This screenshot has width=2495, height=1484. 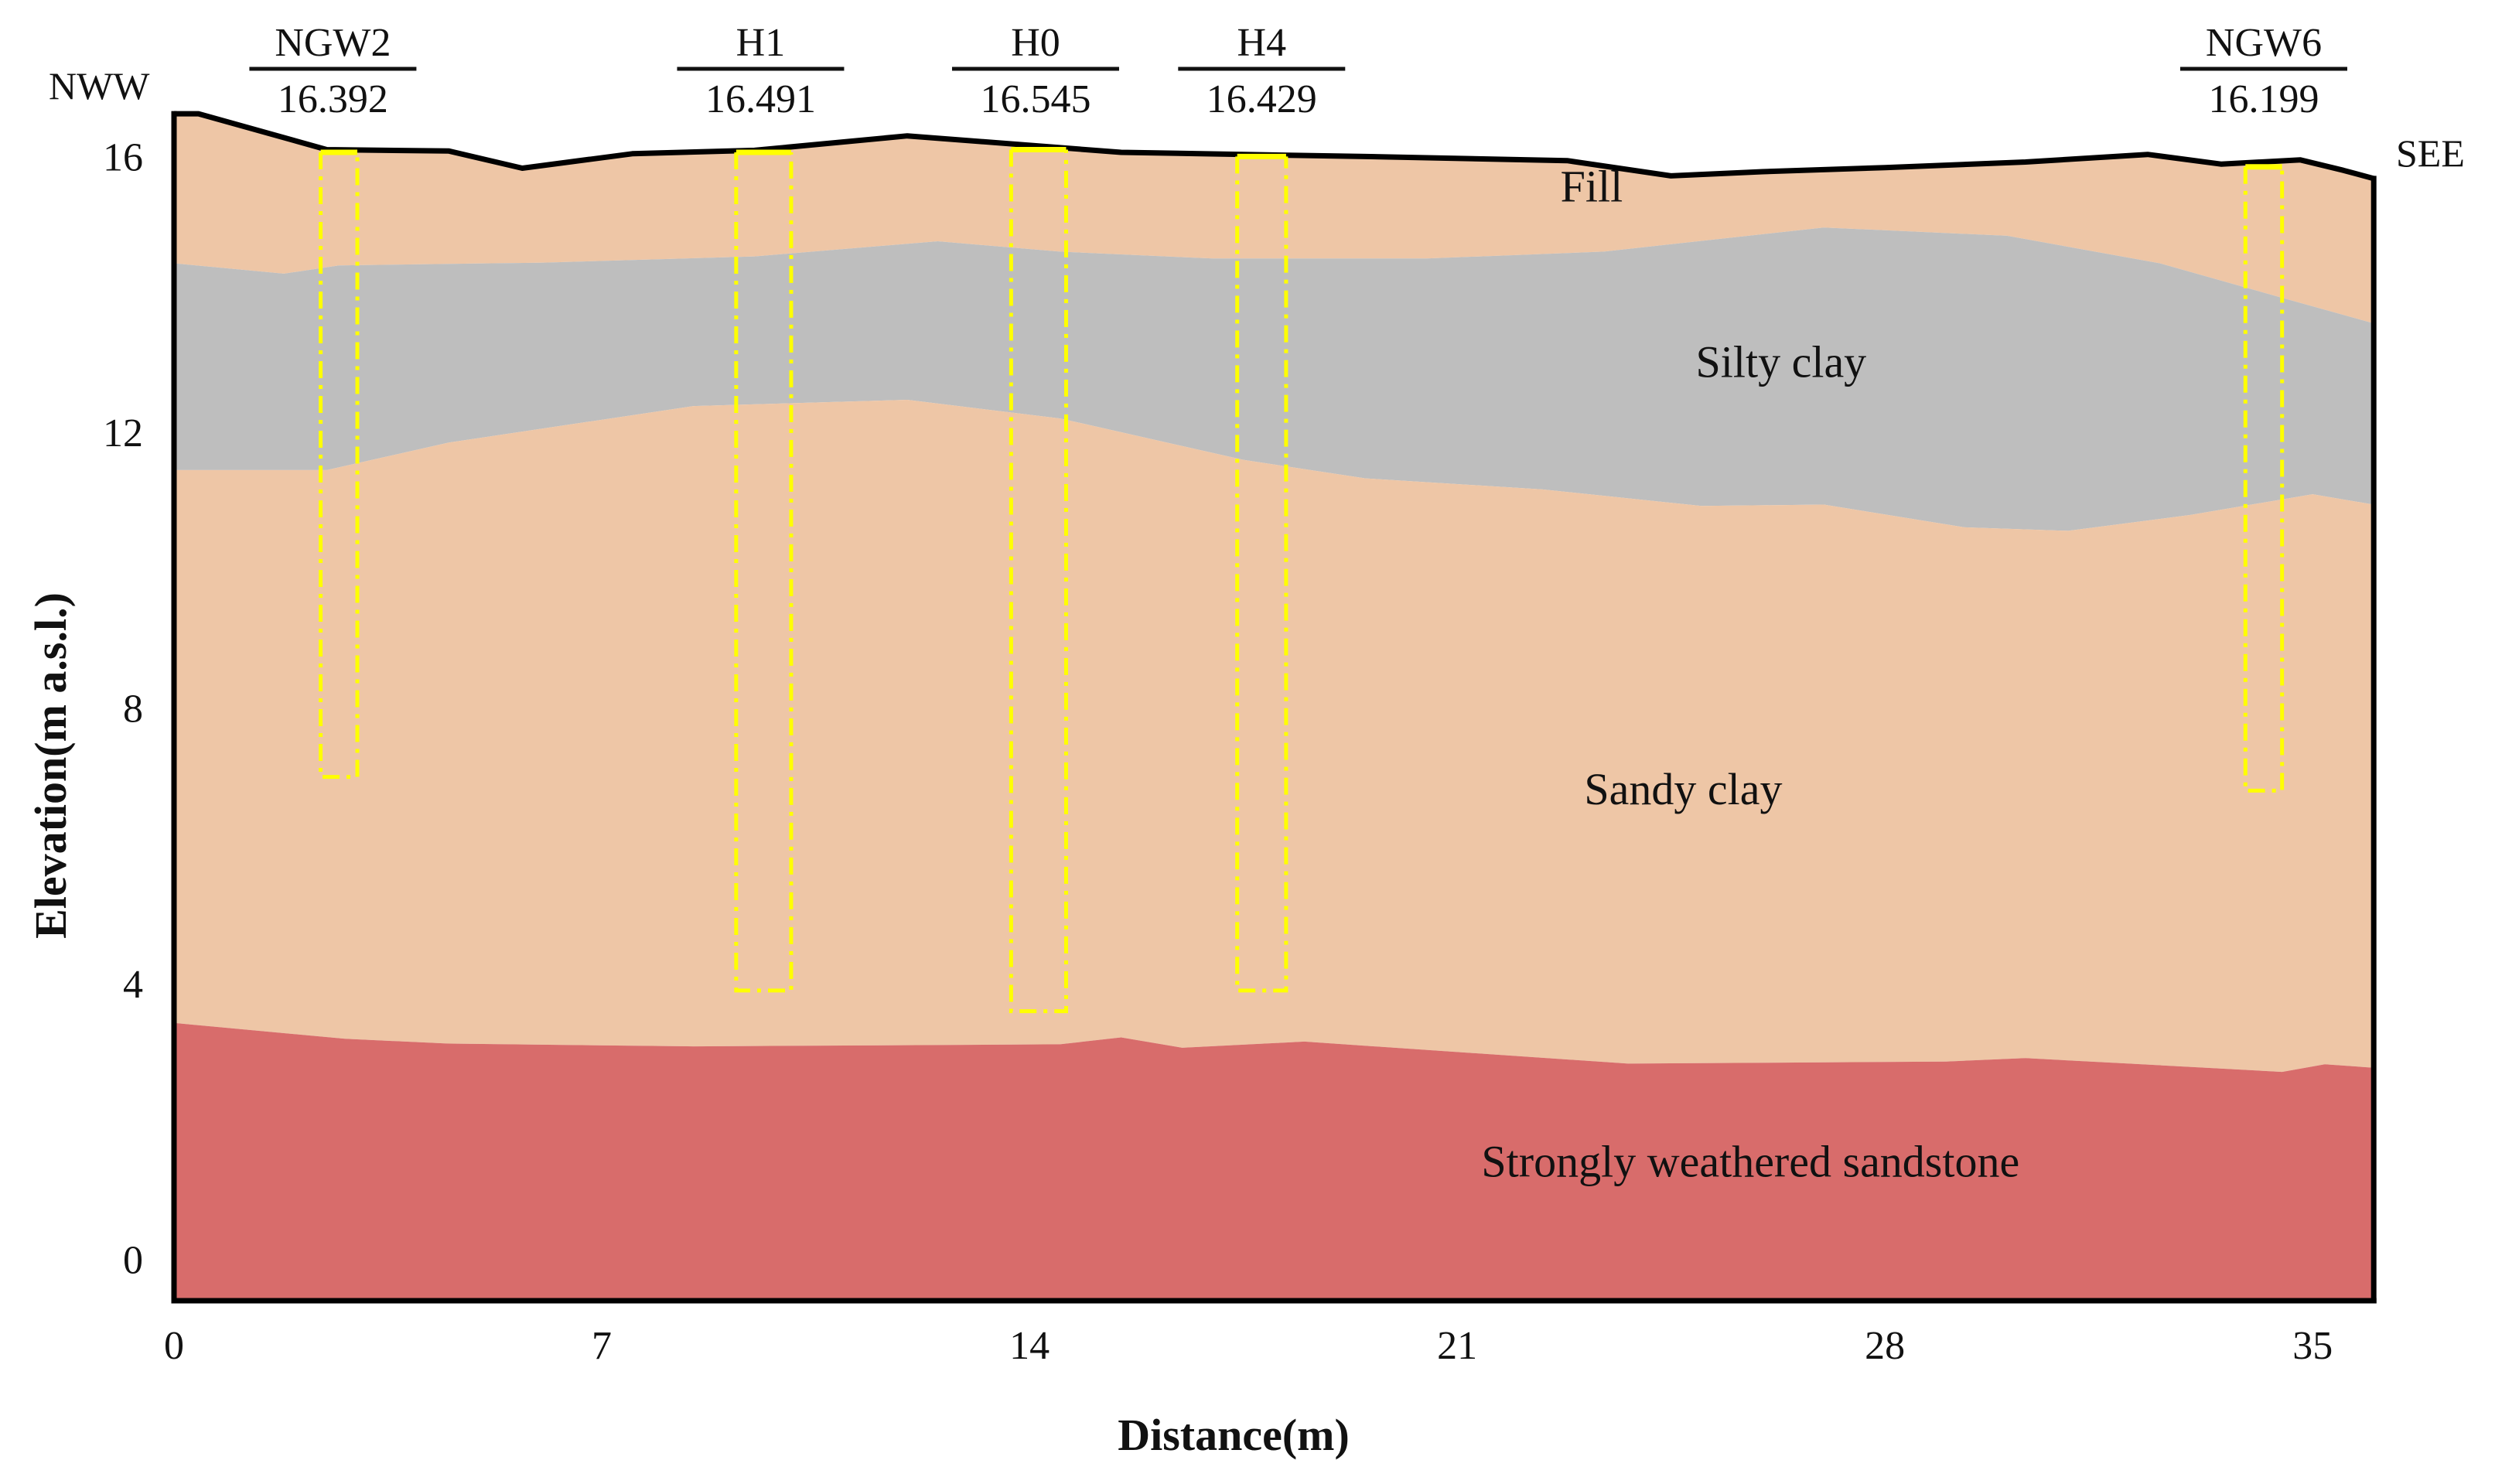 I want to click on x-axis-title: Distance(m), so click(x=1234, y=1435).